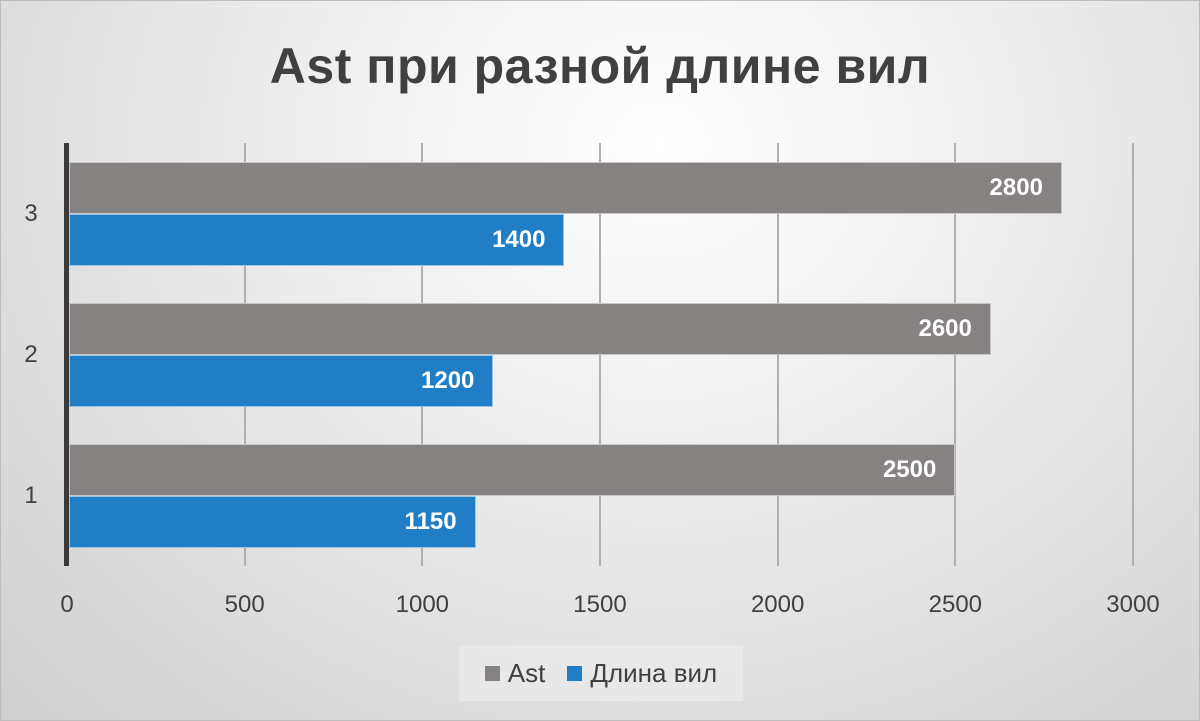  I want to click on legend-swatch-length-icon, so click(575, 673).